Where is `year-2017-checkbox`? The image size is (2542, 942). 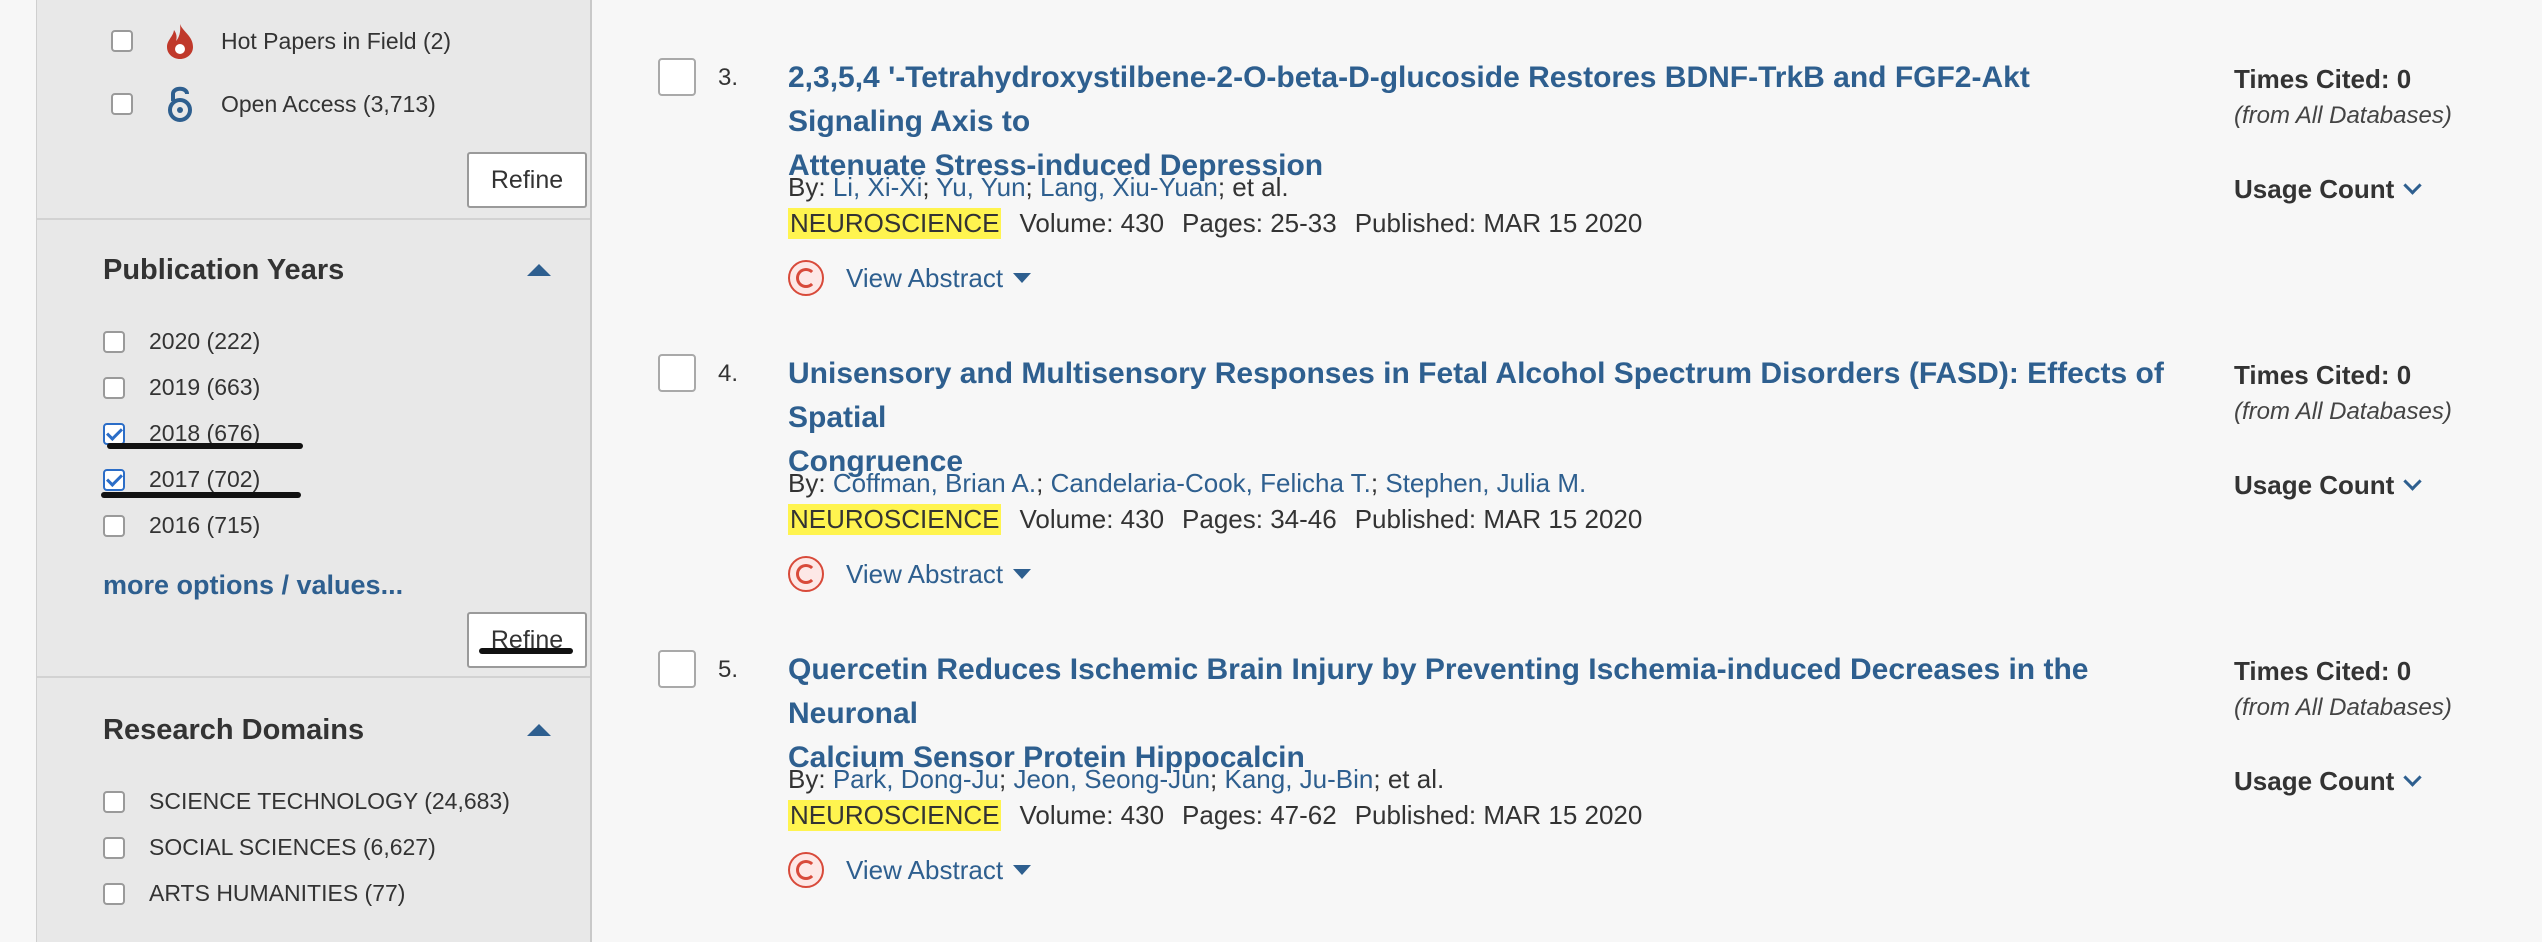
year-2017-checkbox is located at coordinates (114, 479).